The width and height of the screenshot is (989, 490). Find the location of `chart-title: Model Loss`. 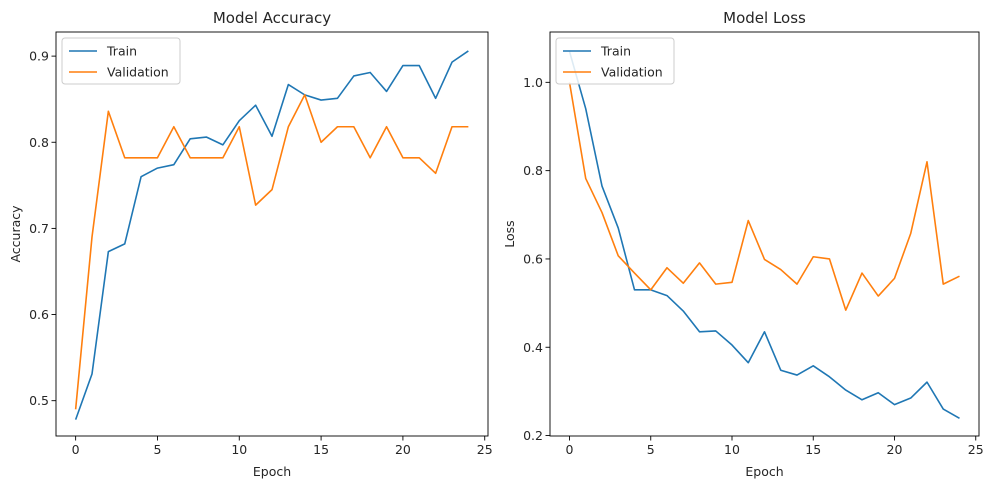

chart-title: Model Loss is located at coordinates (764, 18).